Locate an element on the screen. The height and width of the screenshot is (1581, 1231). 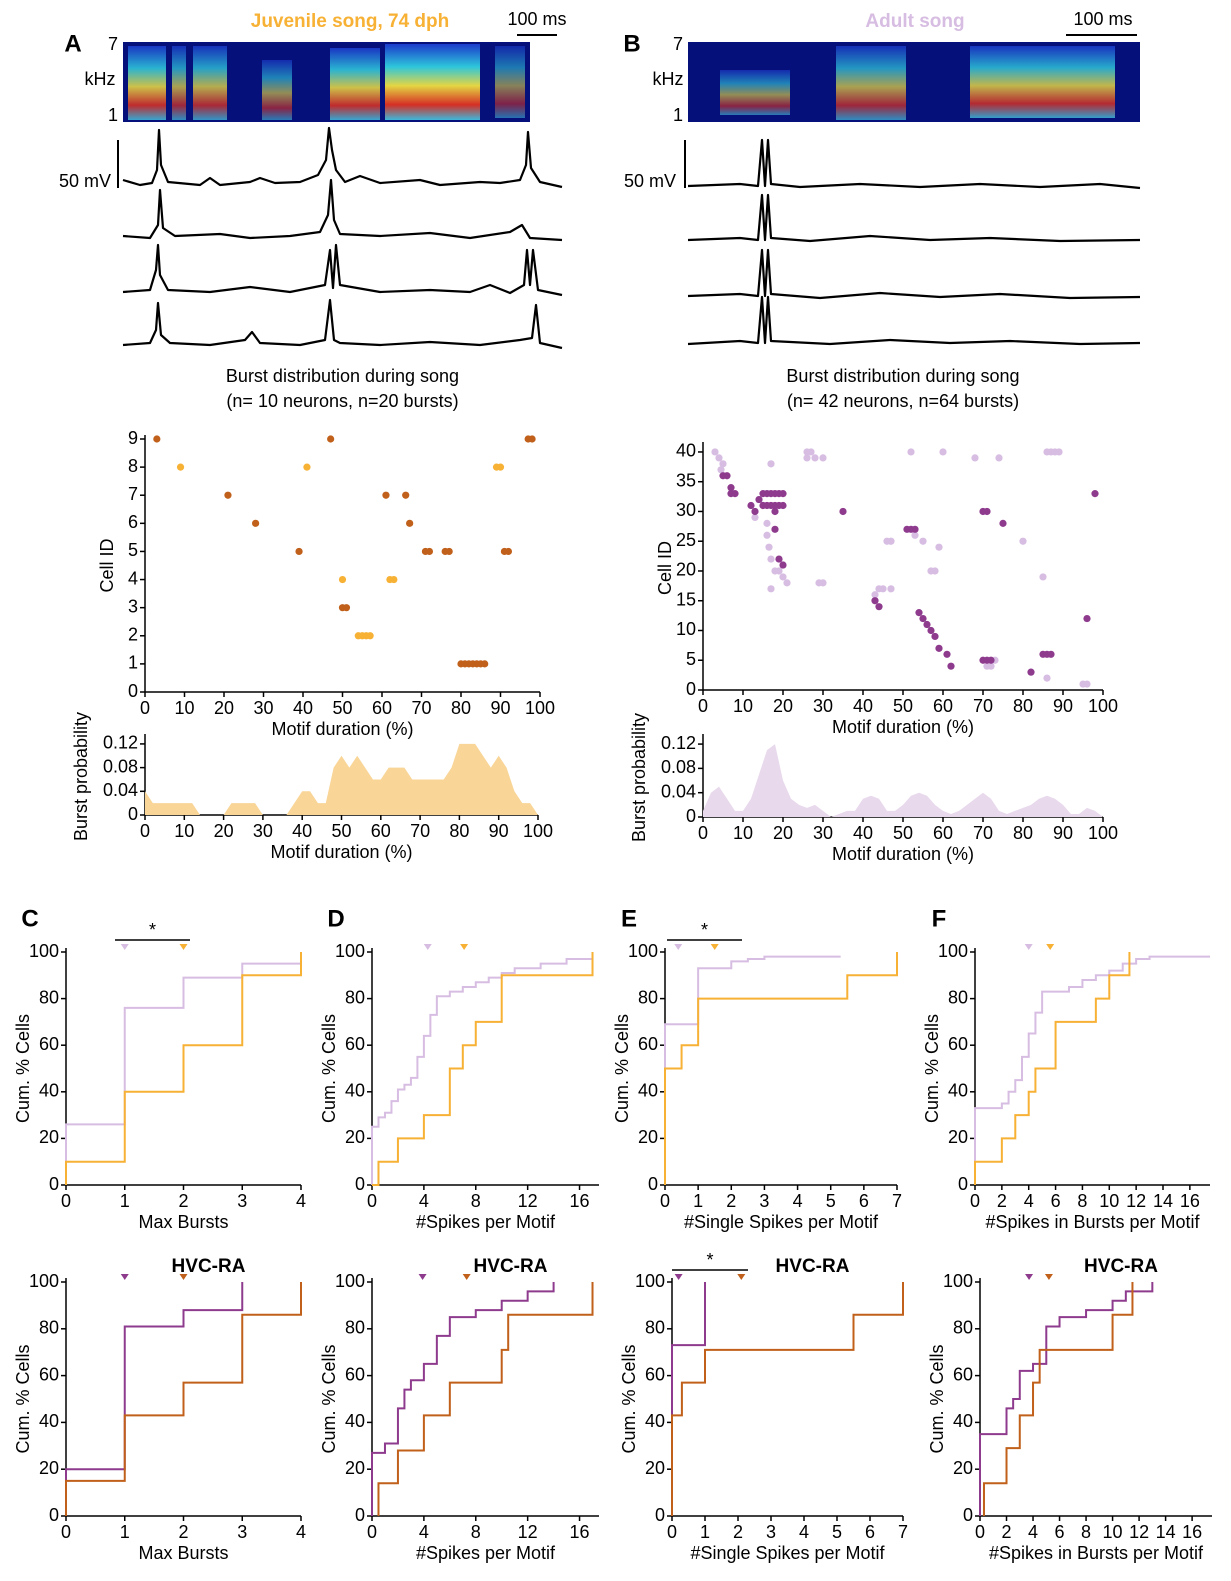
x-tick-label: 8 is located at coordinates (1082, 1201).